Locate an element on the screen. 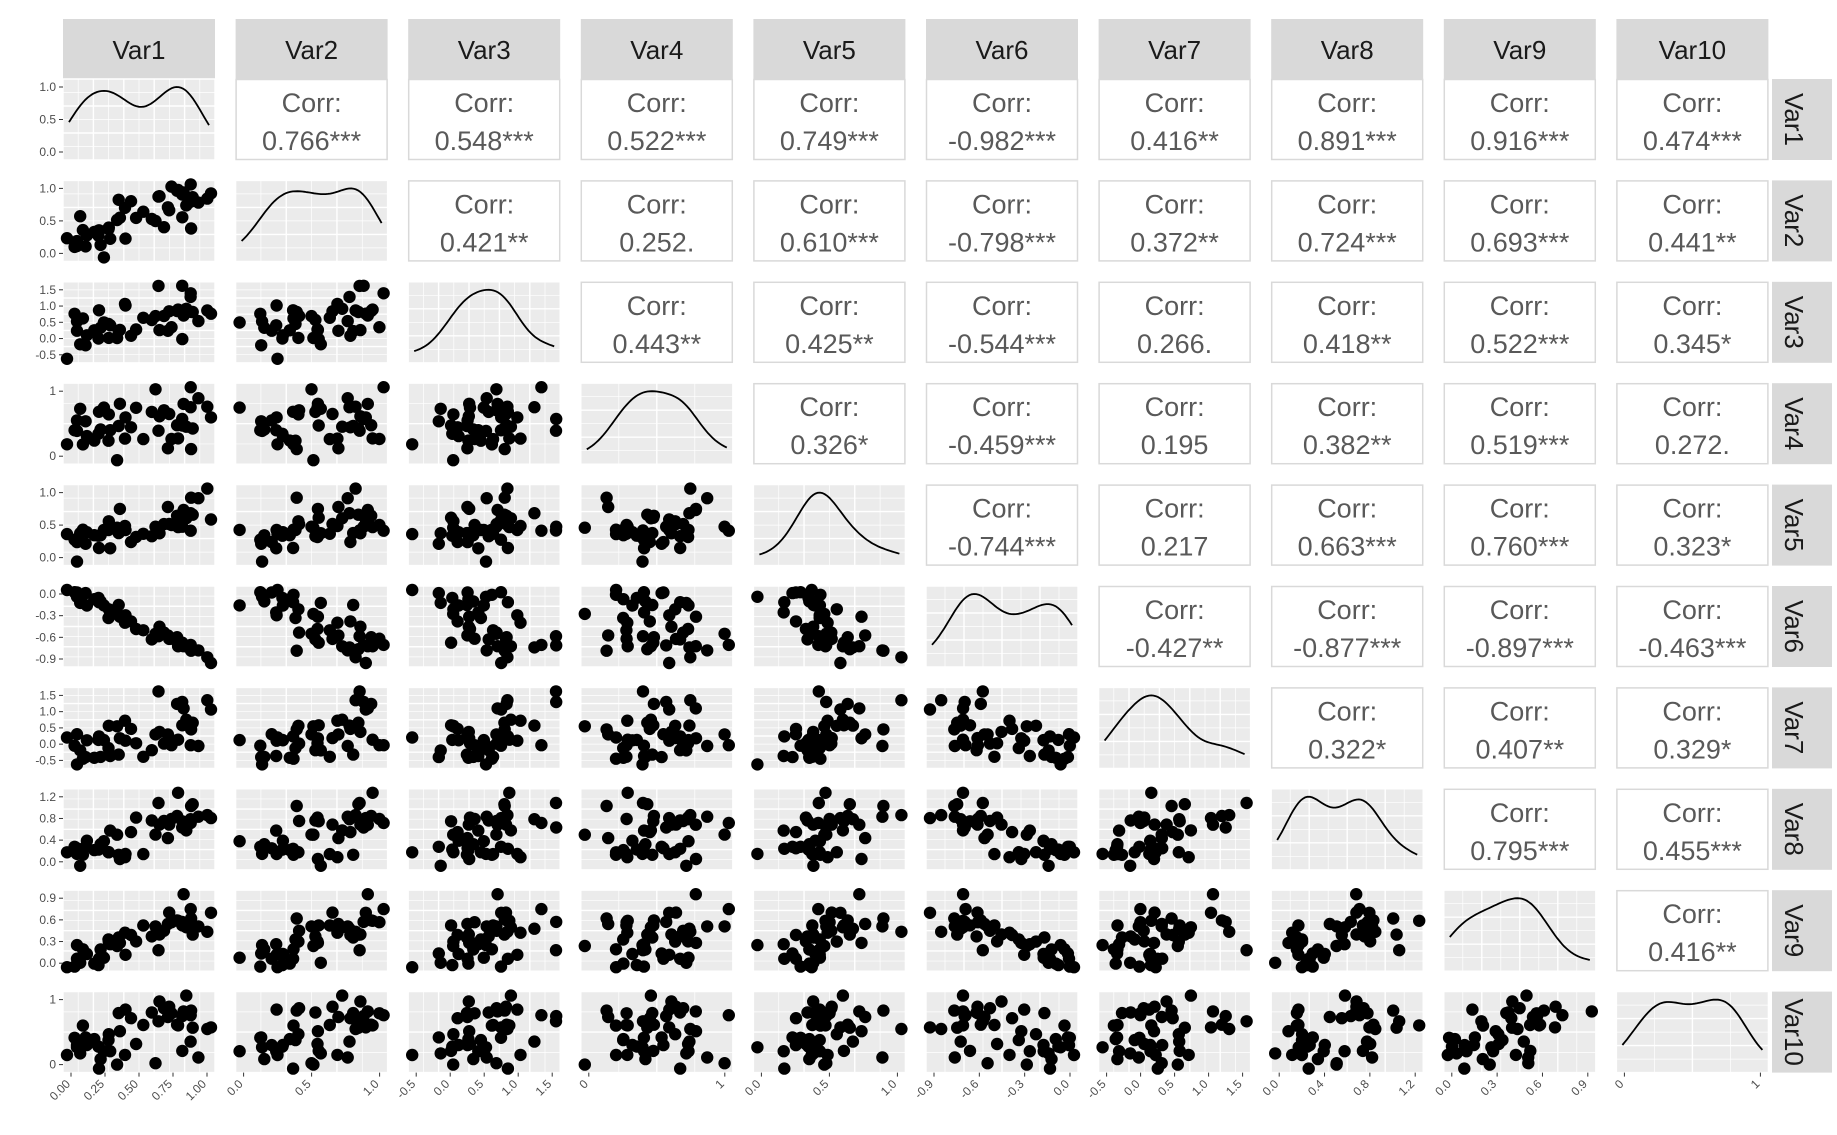  corr-panel-var9-var10: Corr: 0.416** is located at coordinates (1692, 930).